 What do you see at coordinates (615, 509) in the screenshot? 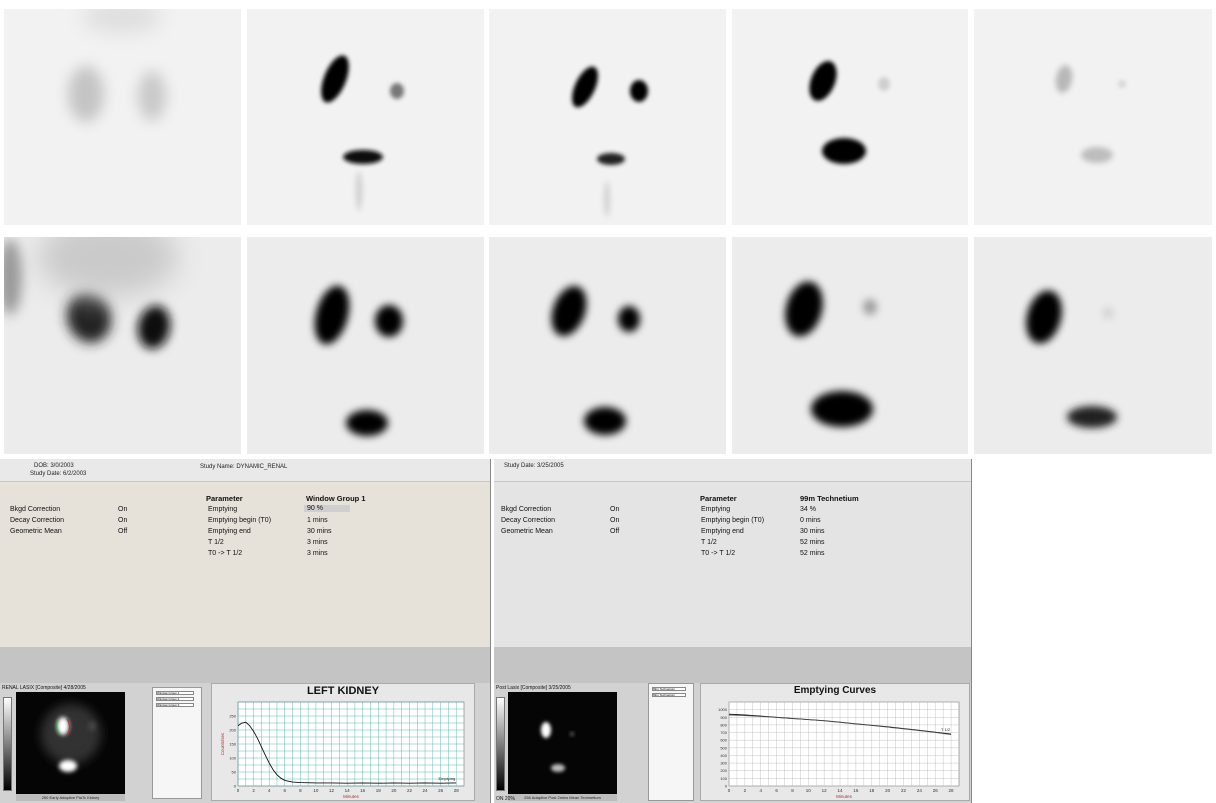
I see `bkgd-correction-value: On` at bounding box center [615, 509].